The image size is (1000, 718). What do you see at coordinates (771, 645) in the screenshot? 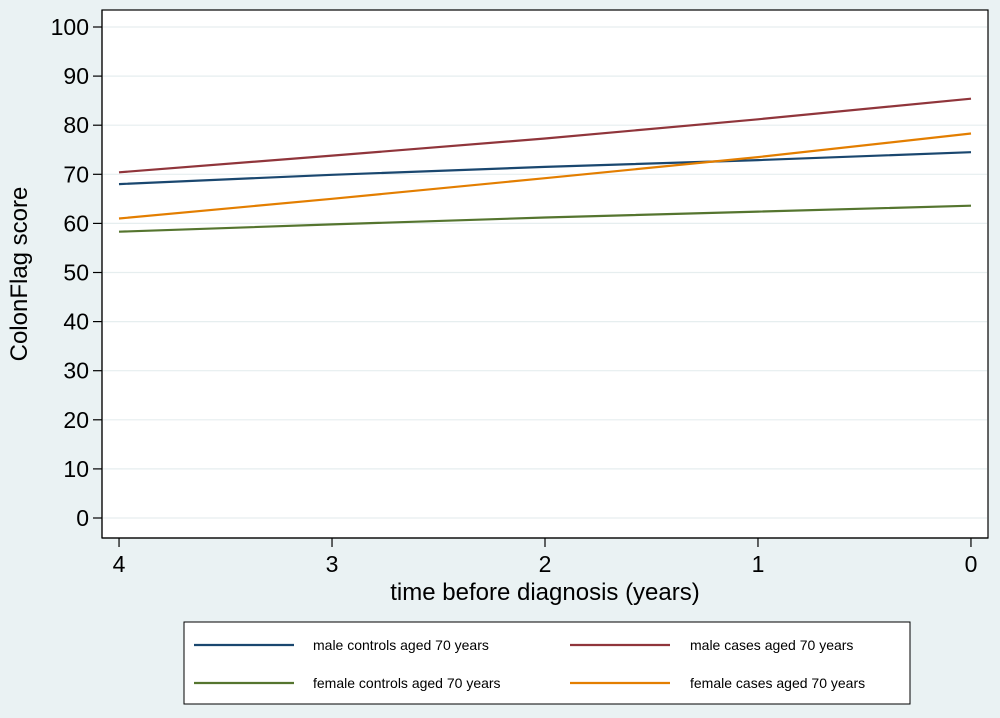
I see `legend-label: male cases aged 70 years` at bounding box center [771, 645].